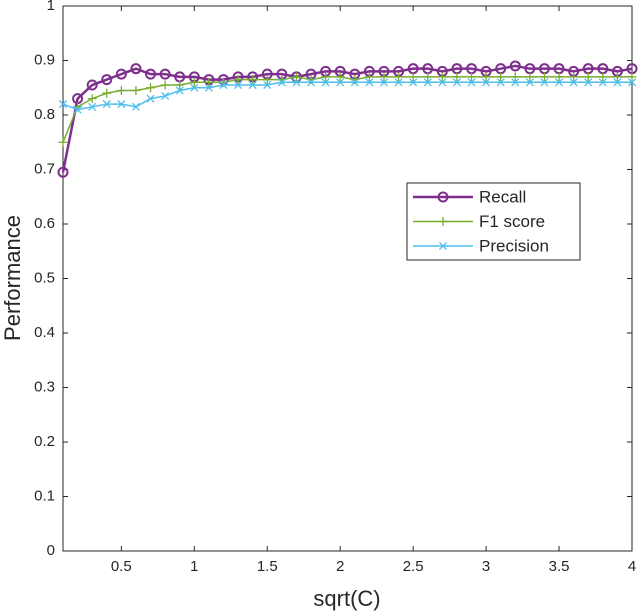 The width and height of the screenshot is (640, 613). What do you see at coordinates (44, 114) in the screenshot?
I see `y-tick-label: 0.8` at bounding box center [44, 114].